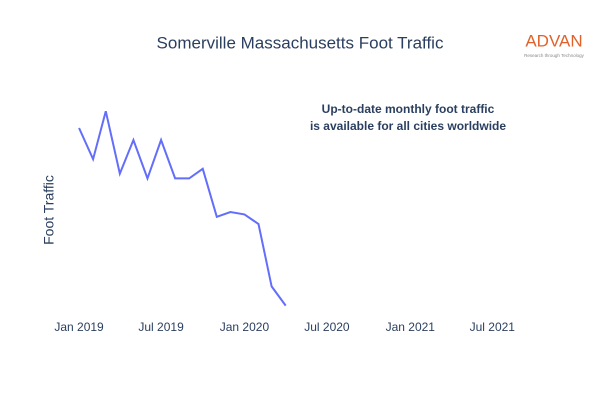 The image size is (600, 400). I want to click on logo-tagline: Research through Technology, so click(554, 55).